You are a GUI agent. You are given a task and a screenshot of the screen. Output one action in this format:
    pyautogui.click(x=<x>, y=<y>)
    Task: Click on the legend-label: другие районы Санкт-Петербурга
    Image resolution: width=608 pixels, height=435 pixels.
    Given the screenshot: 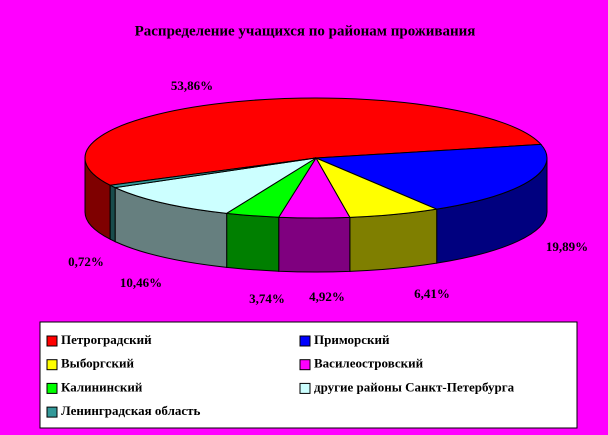 What is the action you would take?
    pyautogui.click(x=414, y=386)
    